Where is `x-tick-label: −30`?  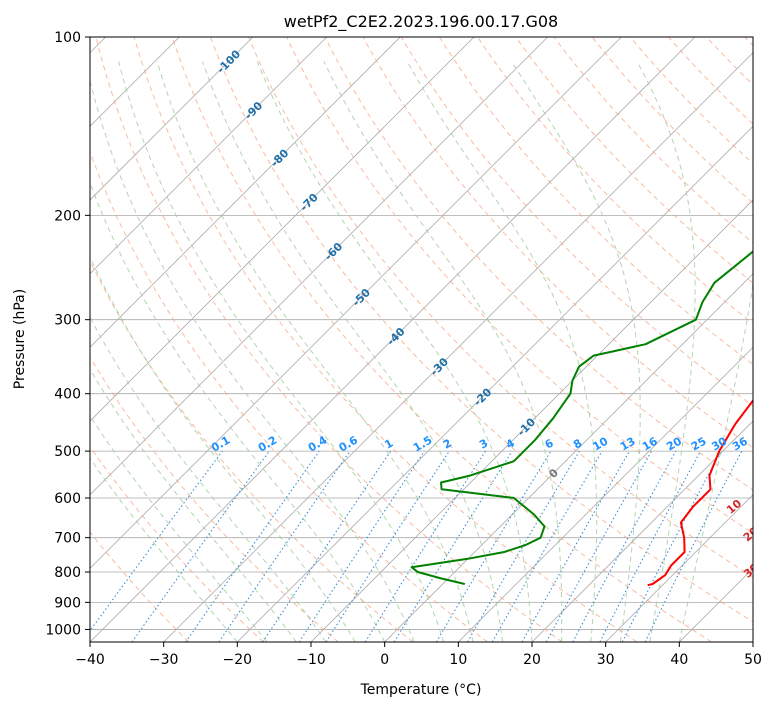 x-tick-label: −30 is located at coordinates (164, 660).